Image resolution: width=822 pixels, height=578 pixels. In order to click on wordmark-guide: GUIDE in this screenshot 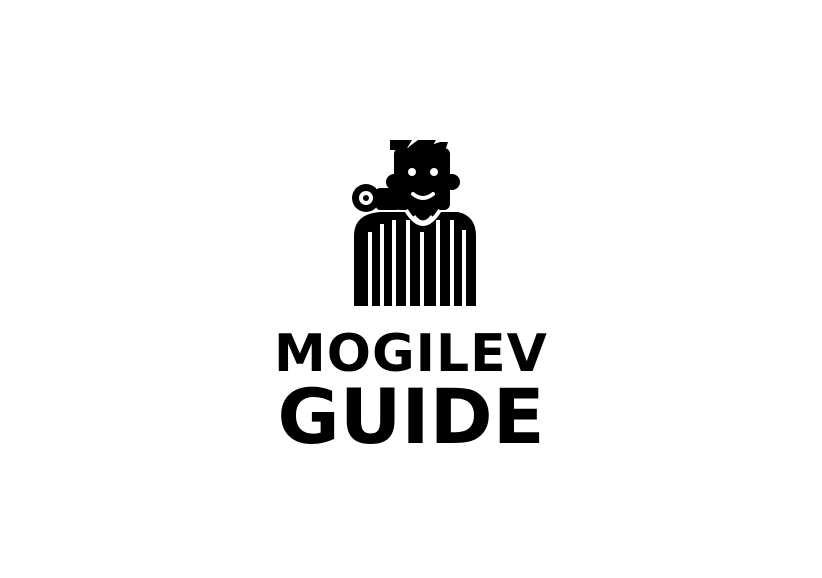, I will do `click(411, 416)`.